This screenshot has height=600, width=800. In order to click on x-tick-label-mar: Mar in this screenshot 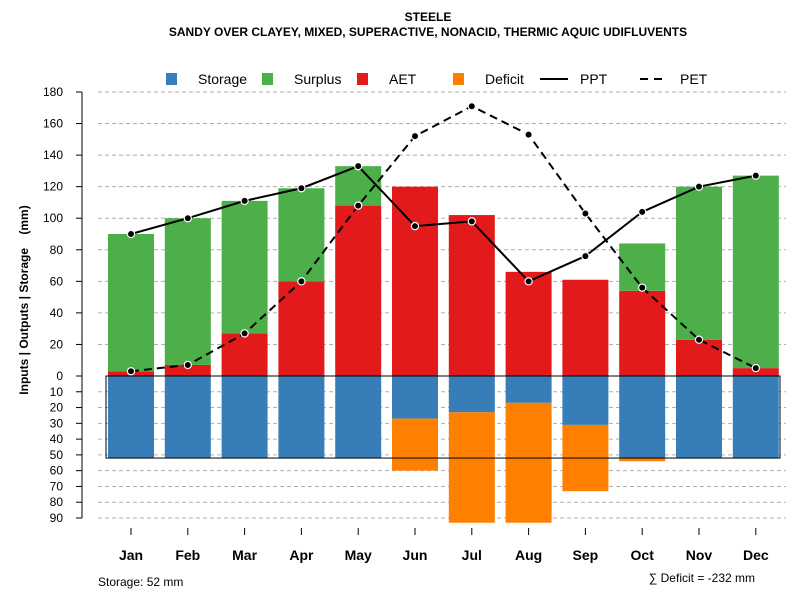, I will do `click(244, 555)`.